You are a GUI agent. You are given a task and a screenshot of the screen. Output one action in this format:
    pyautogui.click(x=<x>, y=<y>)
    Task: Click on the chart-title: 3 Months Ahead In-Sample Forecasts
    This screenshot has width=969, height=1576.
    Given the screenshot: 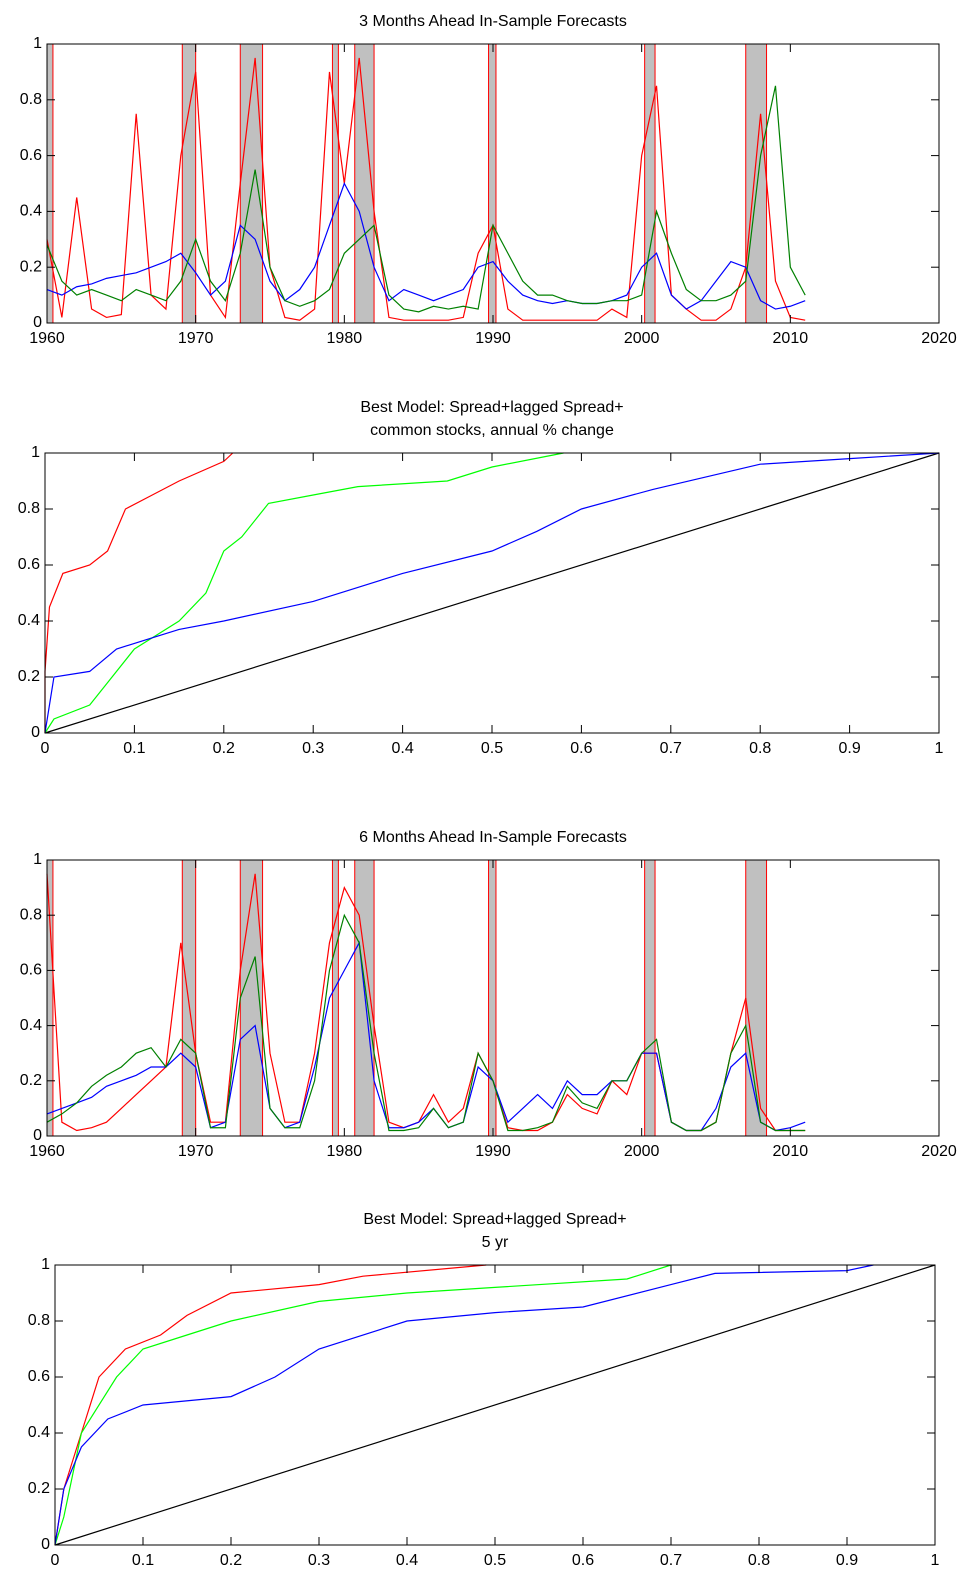 What is the action you would take?
    pyautogui.click(x=493, y=21)
    